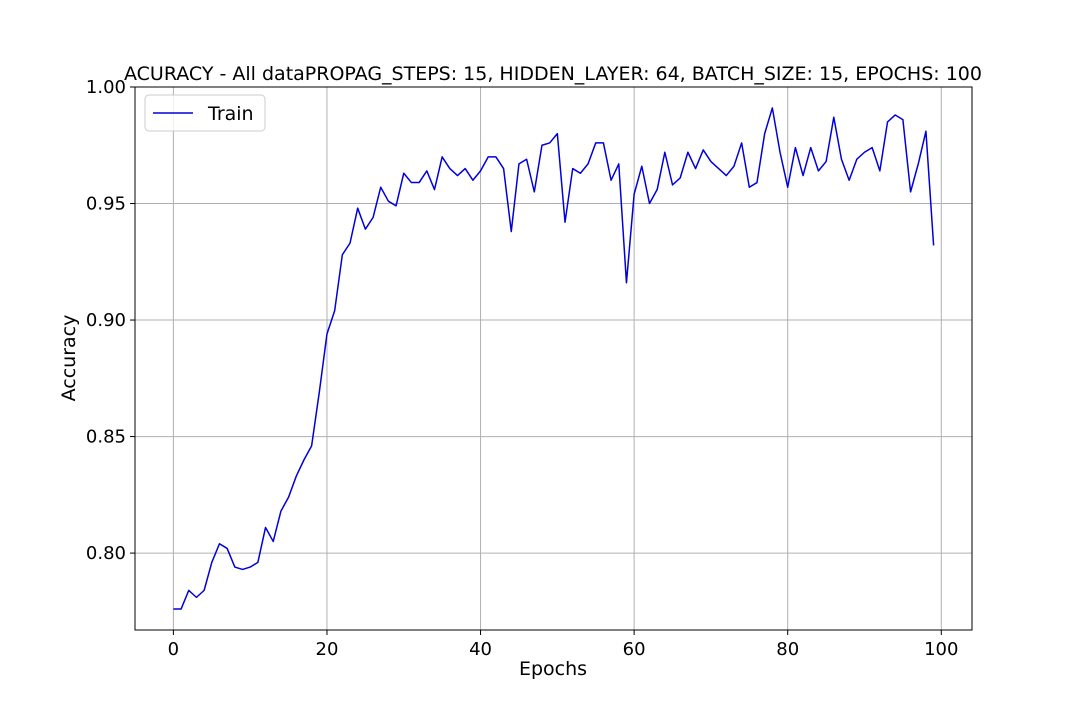  I want to click on x-tick-label: 60, so click(634, 649).